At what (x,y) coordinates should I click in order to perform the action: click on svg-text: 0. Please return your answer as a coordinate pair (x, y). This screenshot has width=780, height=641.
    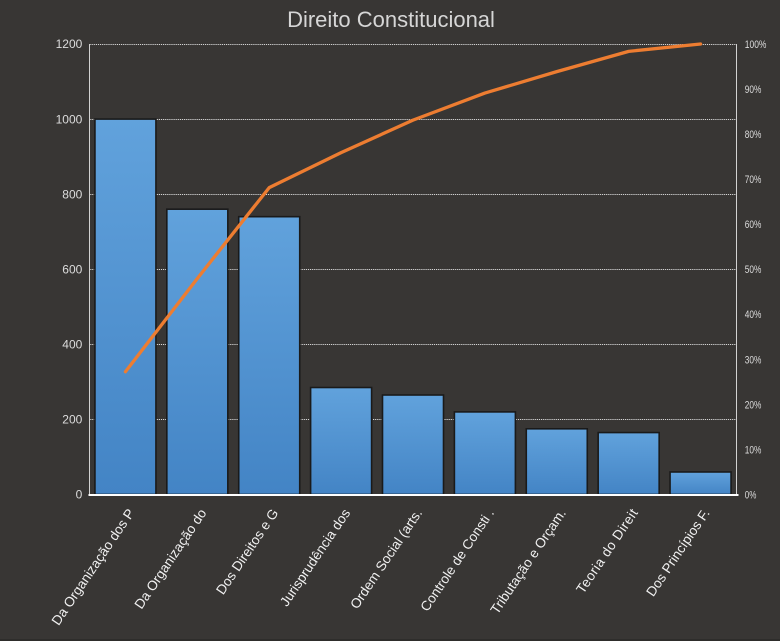
    Looking at the image, I should click on (79, 495).